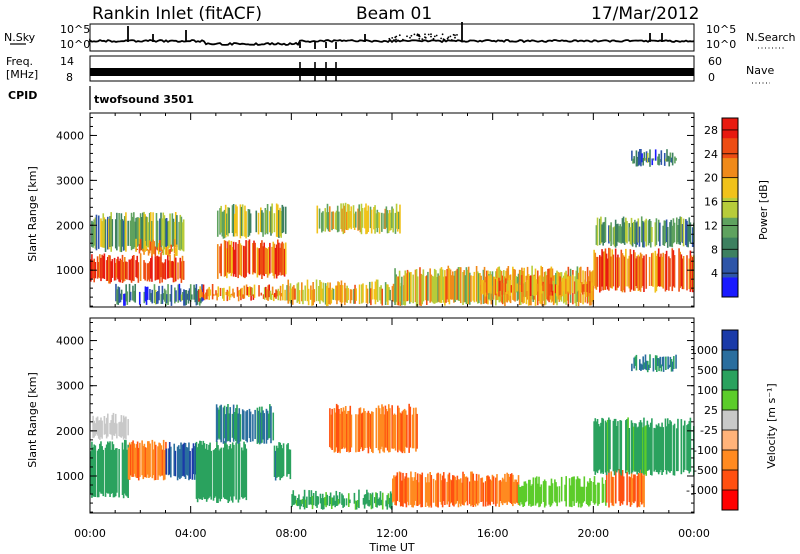 The image size is (800, 554). Describe the element at coordinates (191, 533) in the screenshot. I see `x-tick-label: 04:00` at that location.